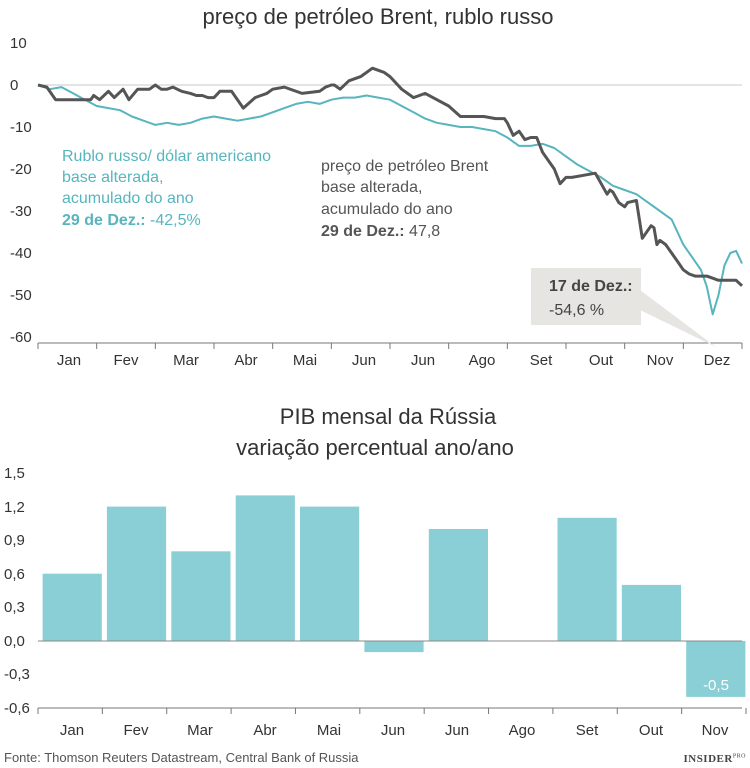 The image size is (750, 768). Describe the element at coordinates (387, 209) in the screenshot. I see `brent-note-line: acumulado do ano` at that location.